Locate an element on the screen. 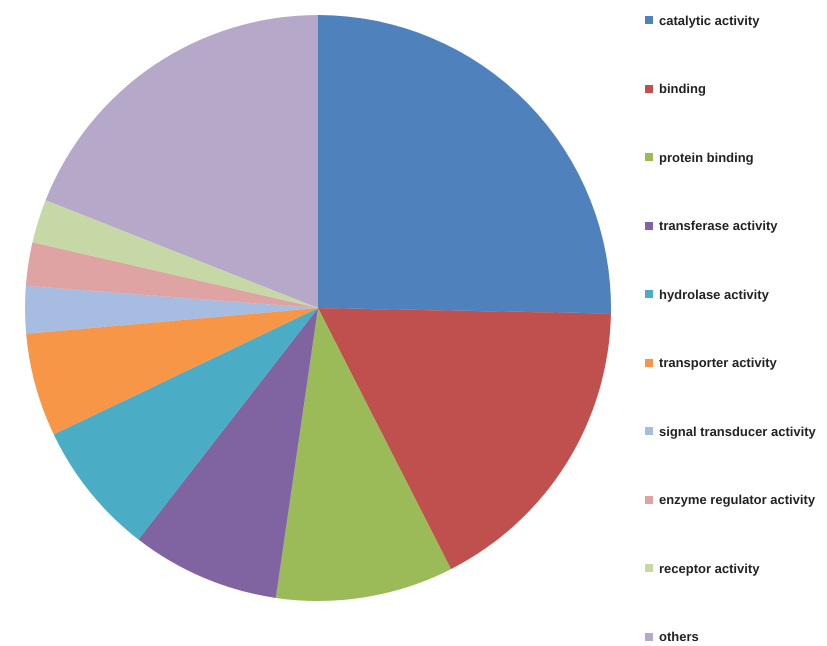 The height and width of the screenshot is (646, 827). legend-label: signal transducer activity is located at coordinates (737, 431).